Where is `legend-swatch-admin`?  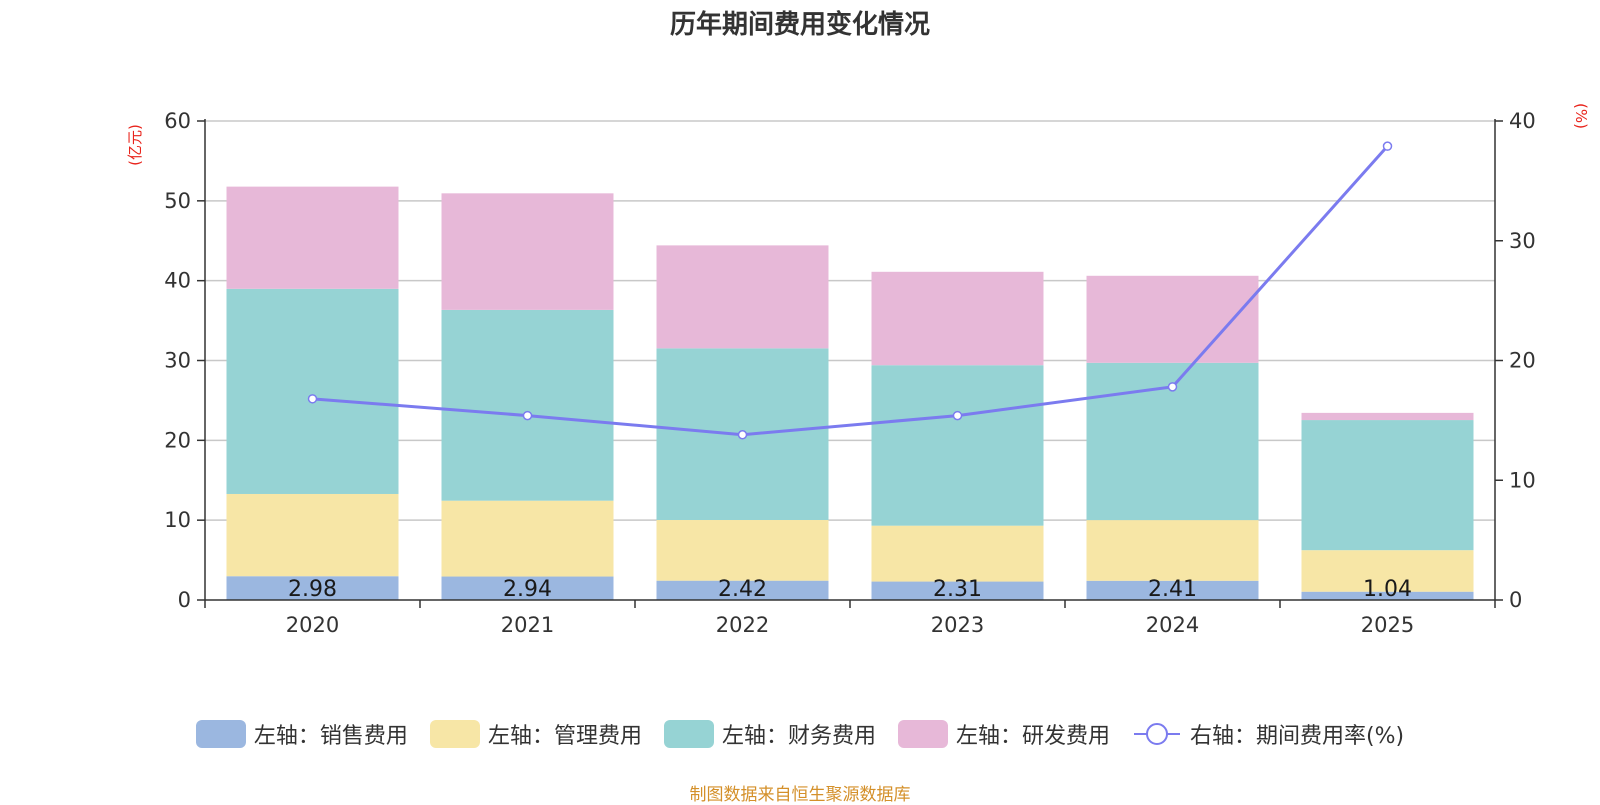 legend-swatch-admin is located at coordinates (454, 734).